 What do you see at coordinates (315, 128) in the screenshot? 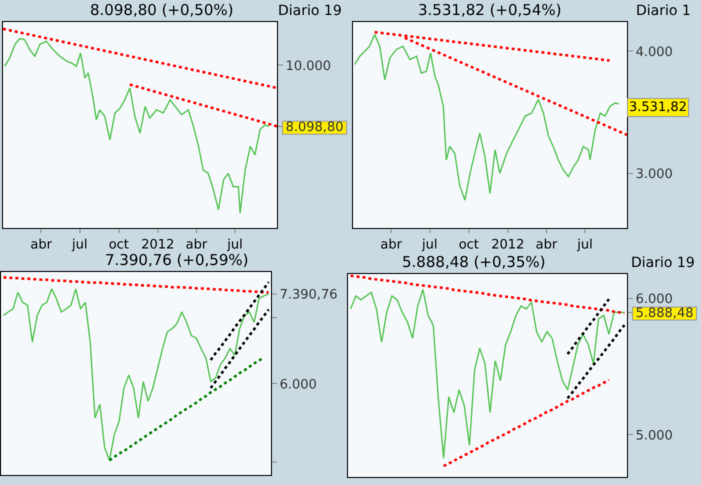
I see `y-tick-label: 8.098,80` at bounding box center [315, 128].